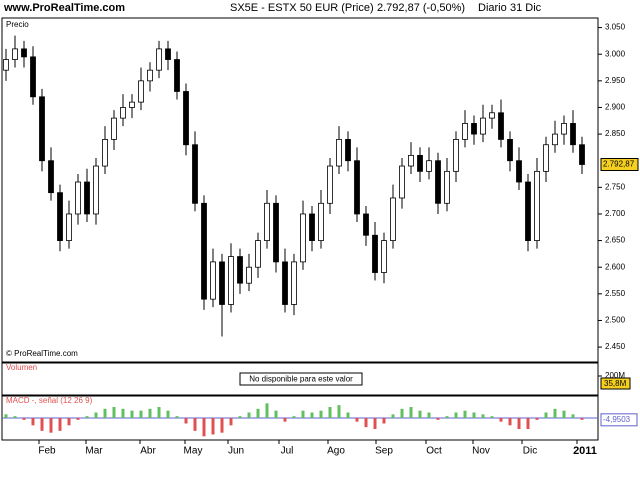 The image size is (640, 480). I want to click on volume-message: No disponible para este valor, so click(301, 379).